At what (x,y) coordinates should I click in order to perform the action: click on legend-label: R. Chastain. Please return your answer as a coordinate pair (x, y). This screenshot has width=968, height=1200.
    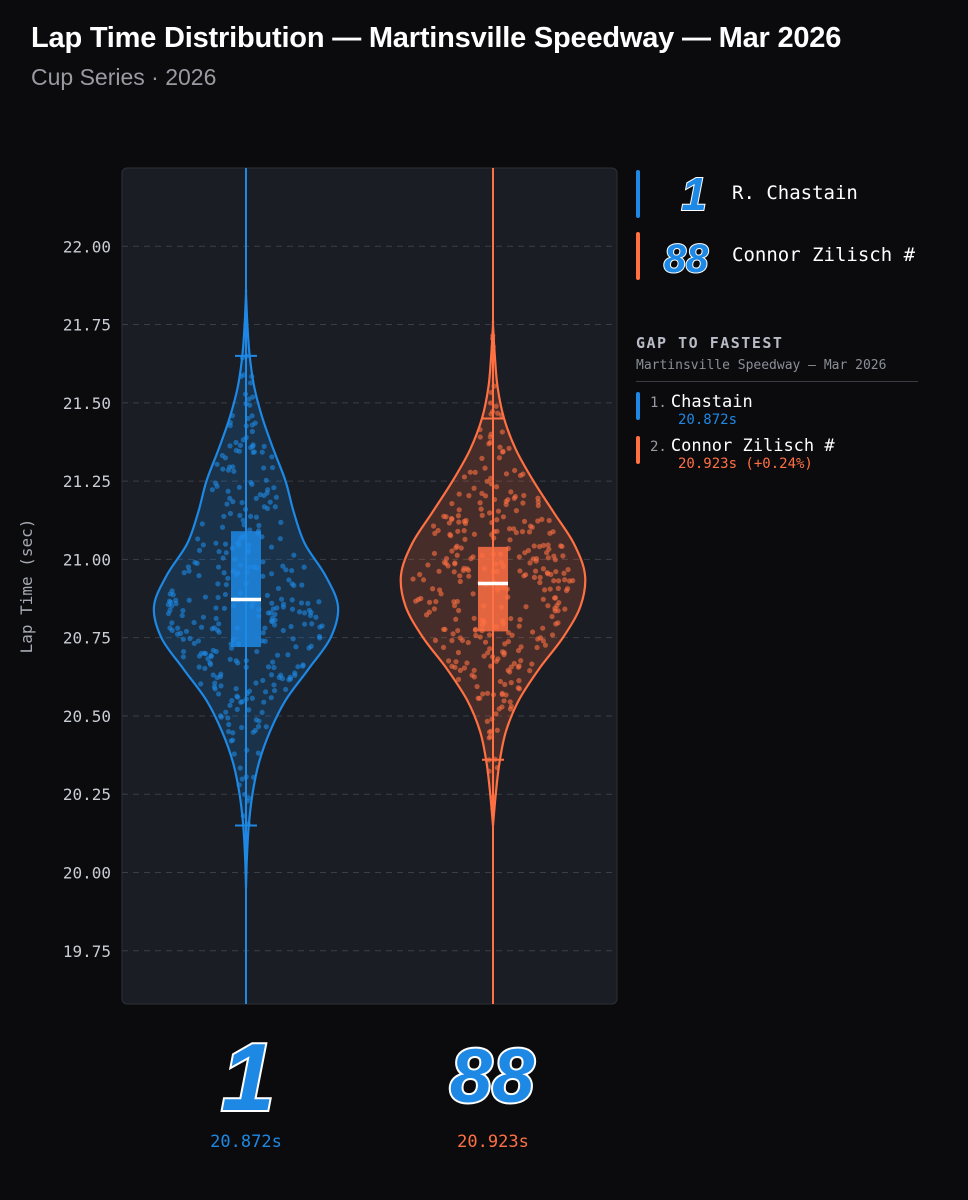
    Looking at the image, I should click on (795, 193).